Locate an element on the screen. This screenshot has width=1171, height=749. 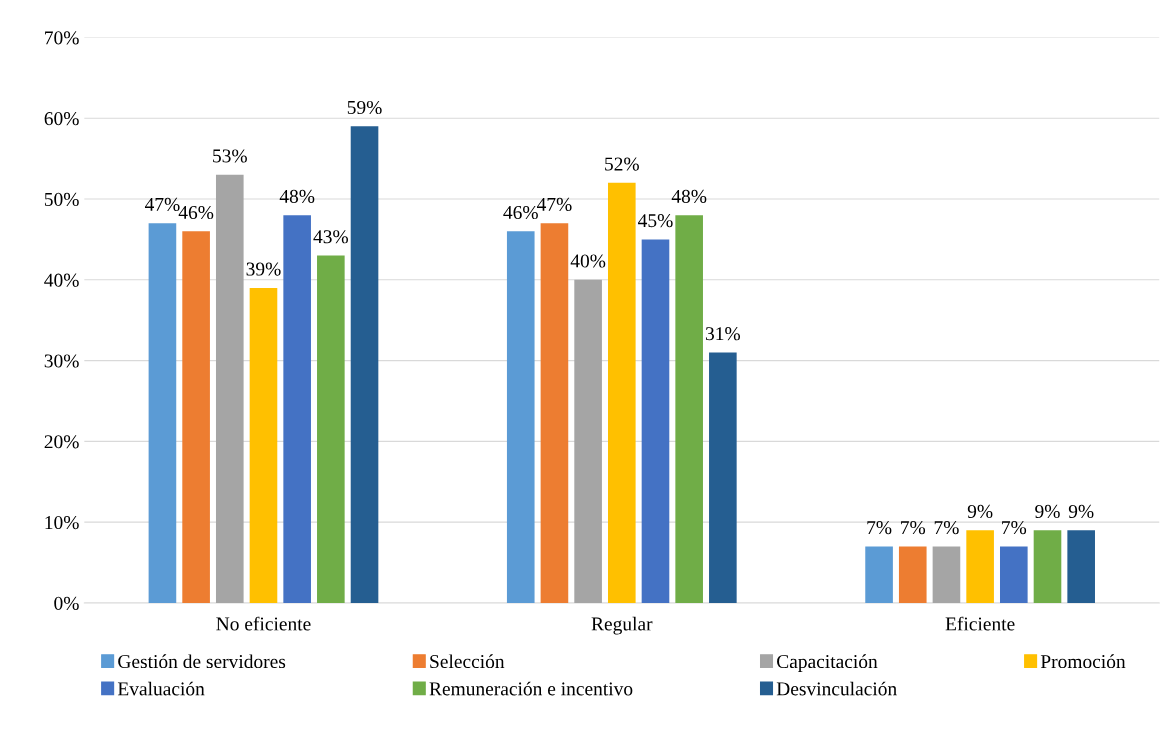
x-tick-label: Regular is located at coordinates (622, 625).